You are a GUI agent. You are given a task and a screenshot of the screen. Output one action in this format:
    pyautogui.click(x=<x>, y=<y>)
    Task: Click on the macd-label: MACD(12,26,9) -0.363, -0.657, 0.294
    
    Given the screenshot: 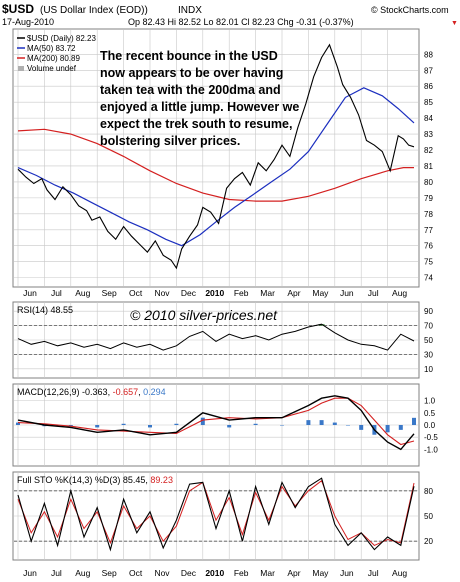 What is the action you would take?
    pyautogui.click(x=91, y=392)
    